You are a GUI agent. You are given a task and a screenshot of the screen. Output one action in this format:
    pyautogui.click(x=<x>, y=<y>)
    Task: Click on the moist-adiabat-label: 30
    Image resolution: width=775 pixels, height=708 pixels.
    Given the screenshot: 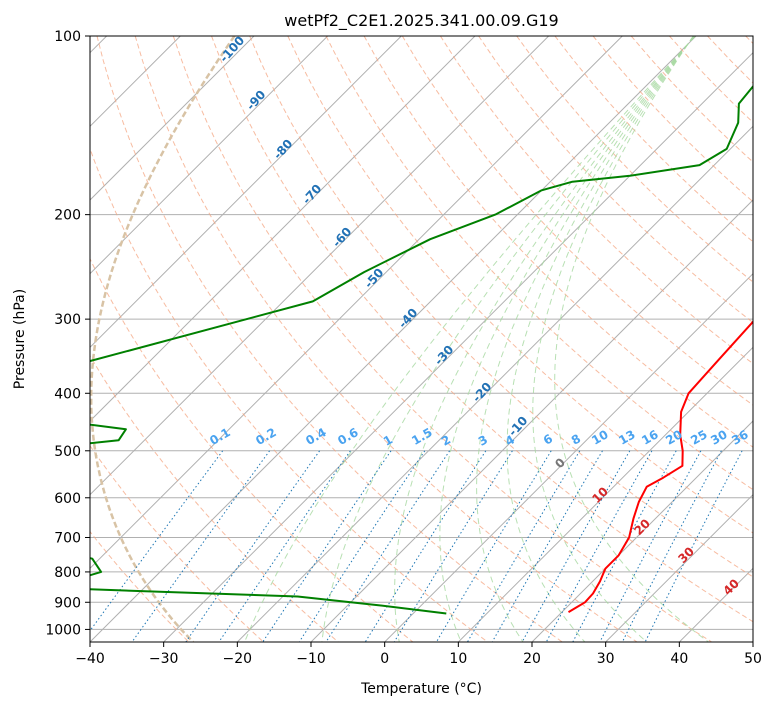 What is the action you would take?
    pyautogui.click(x=686, y=555)
    